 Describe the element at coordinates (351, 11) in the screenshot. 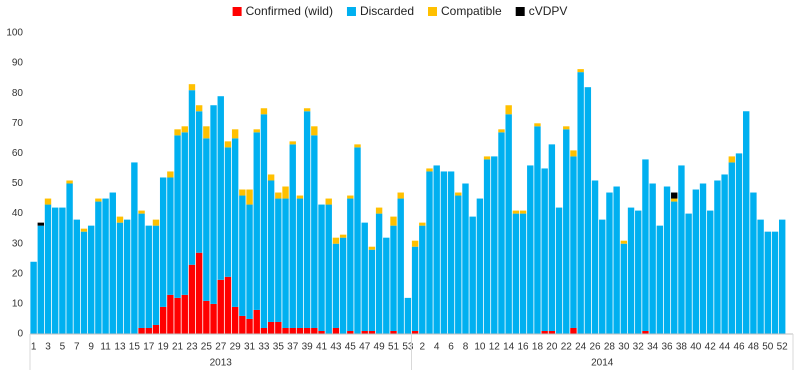

I see `legend-swatch` at that location.